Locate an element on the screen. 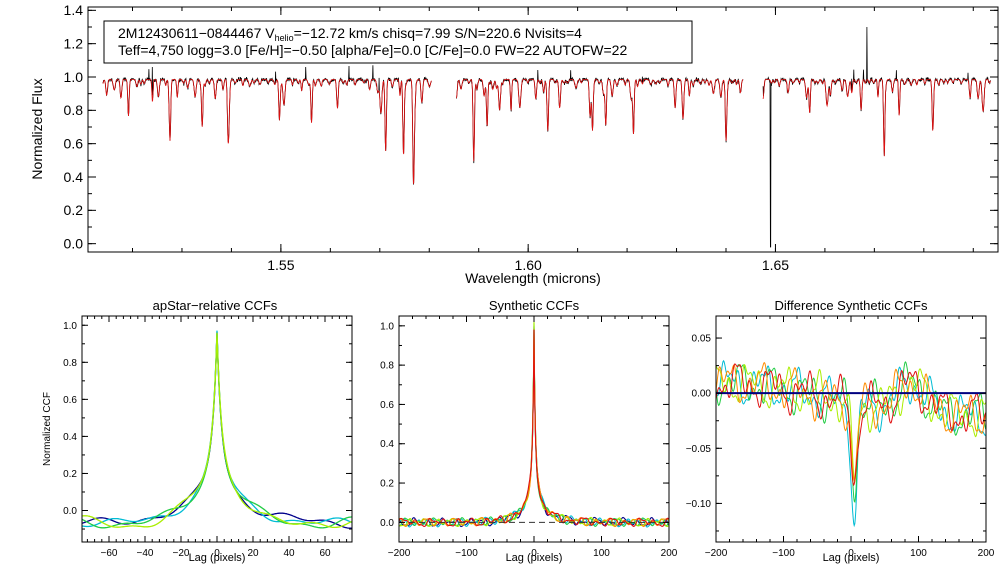 The height and width of the screenshot is (576, 1008). apstar-ccf-plot-area is located at coordinates (217, 429).